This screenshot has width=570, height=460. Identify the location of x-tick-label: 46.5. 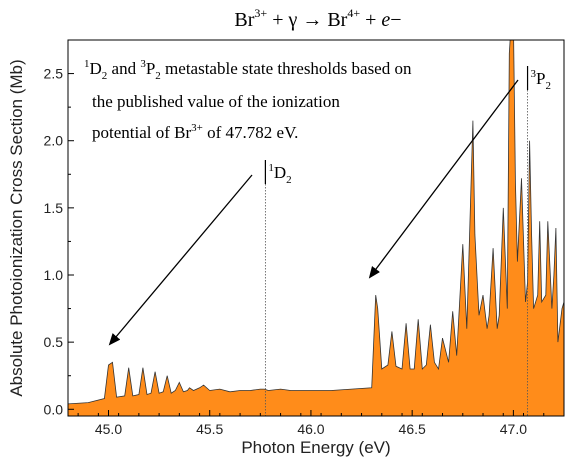
(412, 429).